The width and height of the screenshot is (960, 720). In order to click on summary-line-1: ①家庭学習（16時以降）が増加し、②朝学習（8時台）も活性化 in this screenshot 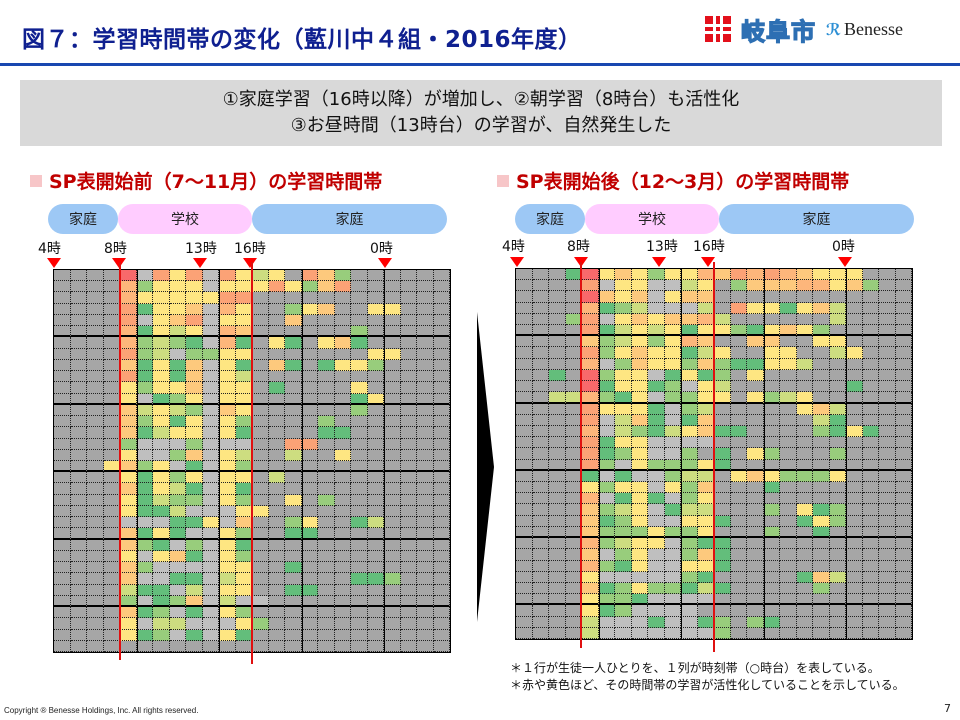, I will do `click(481, 99)`.